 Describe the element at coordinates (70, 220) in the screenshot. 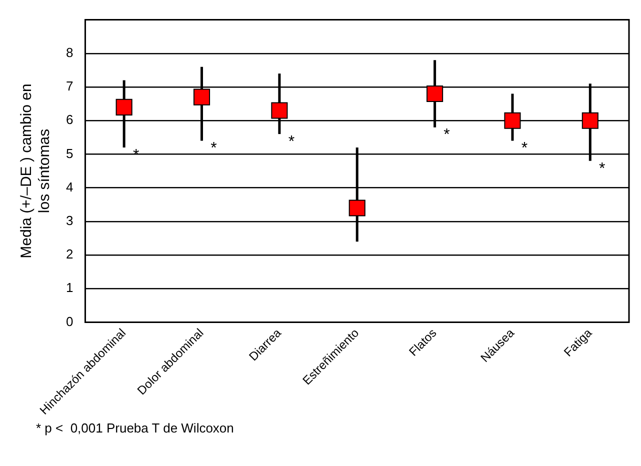

I see `y-tick-label: 3` at that location.